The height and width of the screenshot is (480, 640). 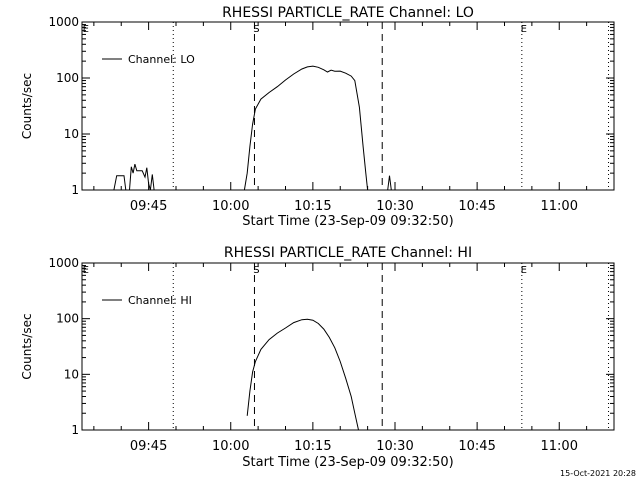 I want to click on legend-entry: Channel: LO, so click(x=161, y=59).